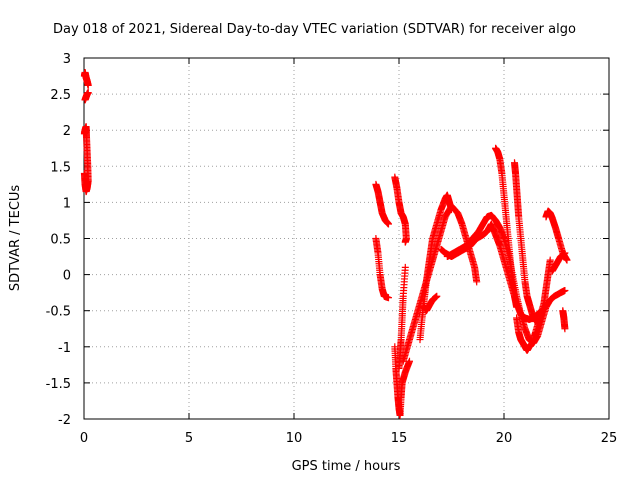 The width and height of the screenshot is (640, 480). What do you see at coordinates (294, 438) in the screenshot?
I see `x-tick-label: 10` at bounding box center [294, 438].